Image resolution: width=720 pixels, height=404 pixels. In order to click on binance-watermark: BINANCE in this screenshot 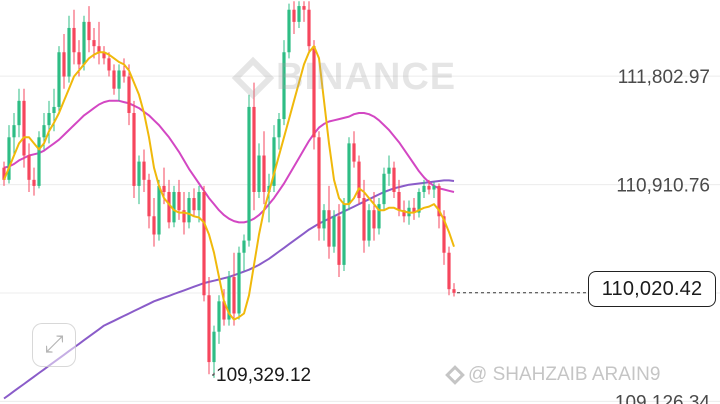, I will do `click(344, 77)`.